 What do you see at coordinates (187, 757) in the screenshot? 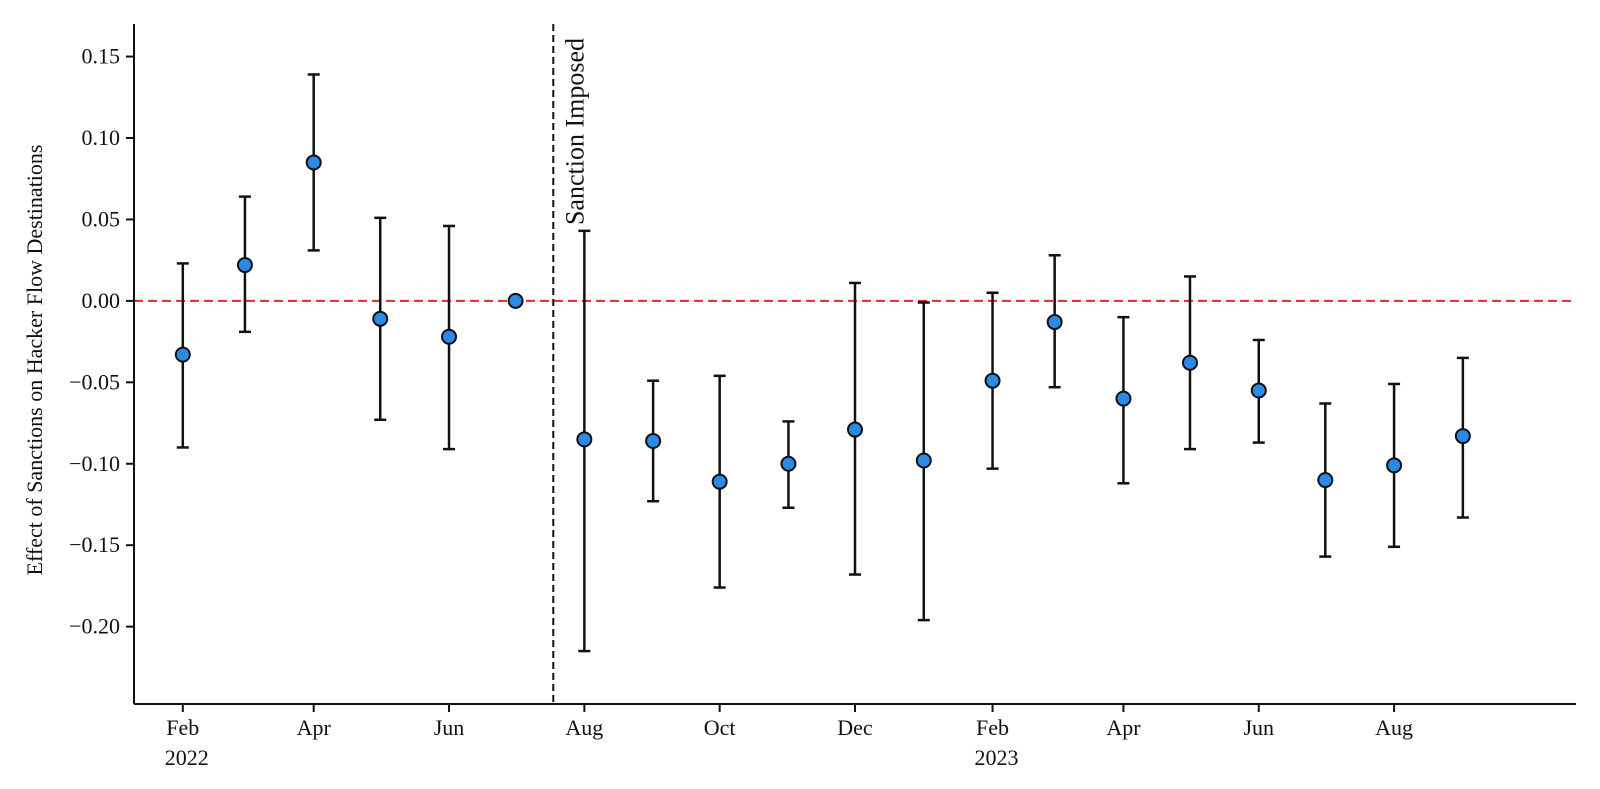
I see `x-tick-year-label: 2022` at bounding box center [187, 757].